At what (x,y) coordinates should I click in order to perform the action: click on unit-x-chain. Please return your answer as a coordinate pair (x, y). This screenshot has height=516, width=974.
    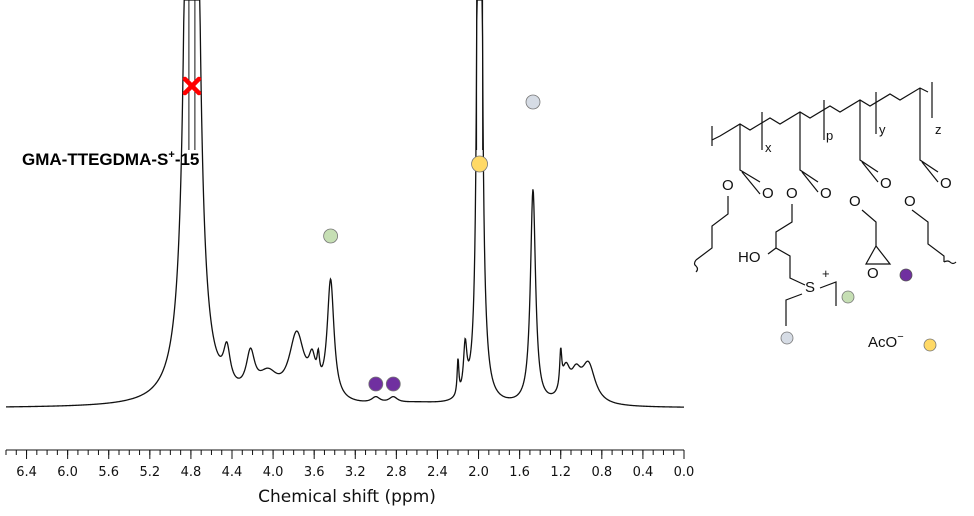
    Looking at the image, I should click on (712, 228).